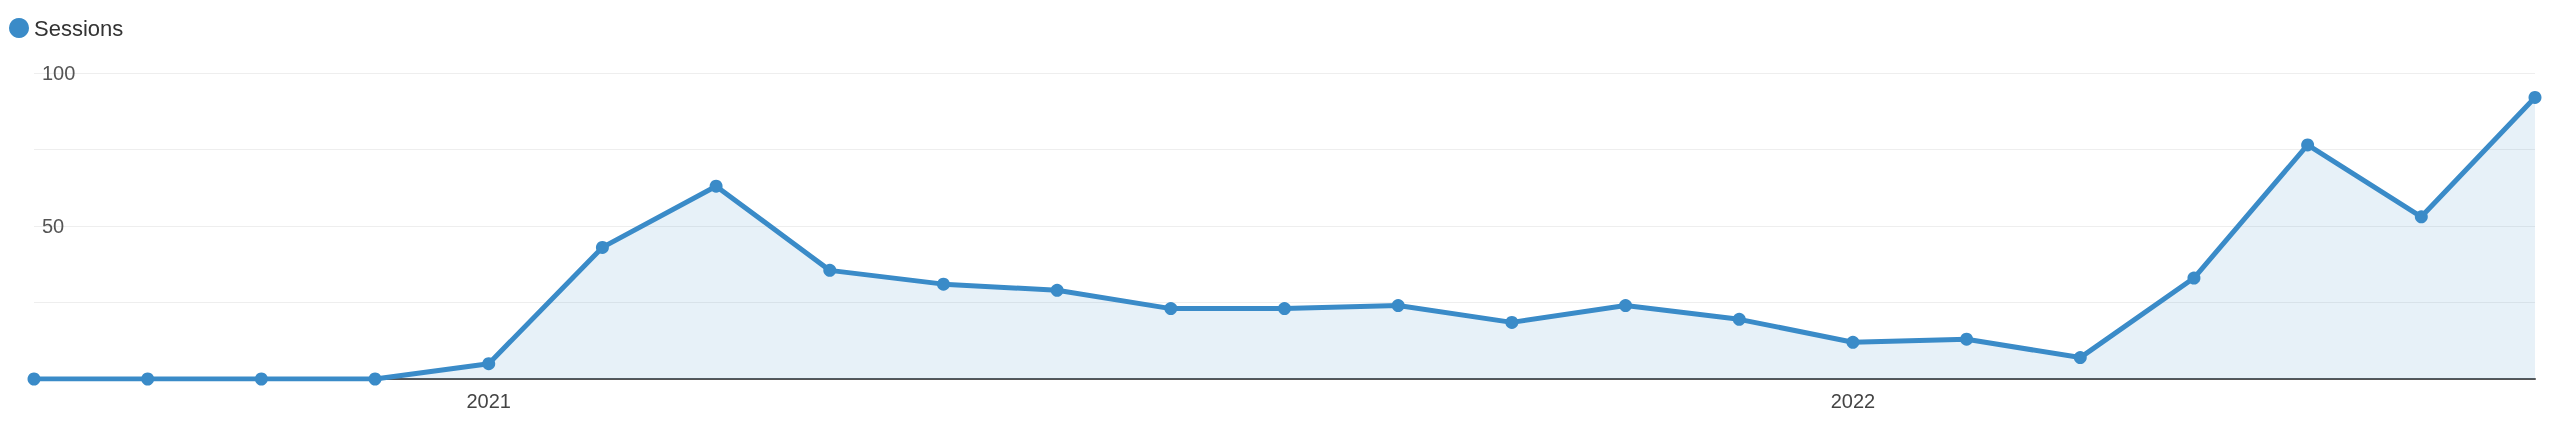  I want to click on x-tick-label: 2022, so click(1853, 401).